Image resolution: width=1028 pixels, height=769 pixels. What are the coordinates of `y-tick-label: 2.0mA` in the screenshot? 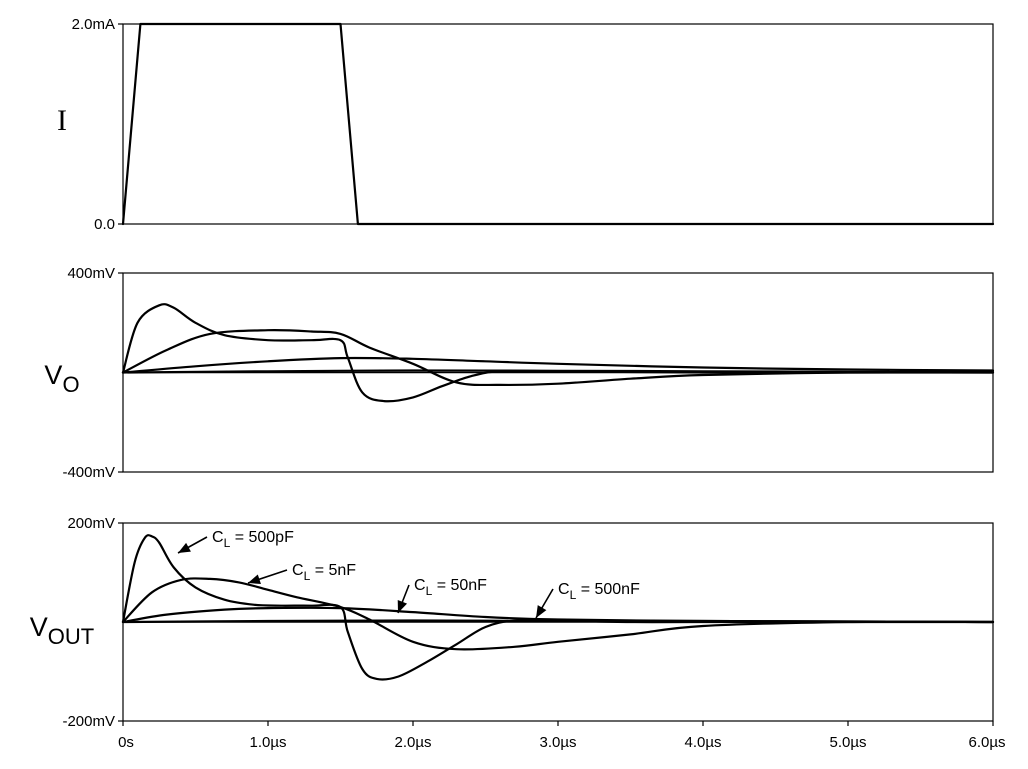 It's located at (93, 24).